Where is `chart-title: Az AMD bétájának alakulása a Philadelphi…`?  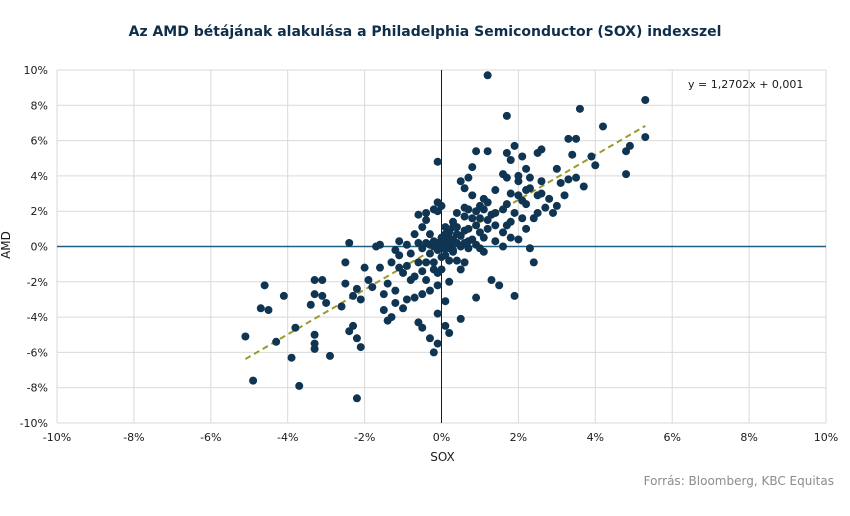 chart-title: Az AMD bétájának alakulása a Philadelphi… is located at coordinates (425, 32).